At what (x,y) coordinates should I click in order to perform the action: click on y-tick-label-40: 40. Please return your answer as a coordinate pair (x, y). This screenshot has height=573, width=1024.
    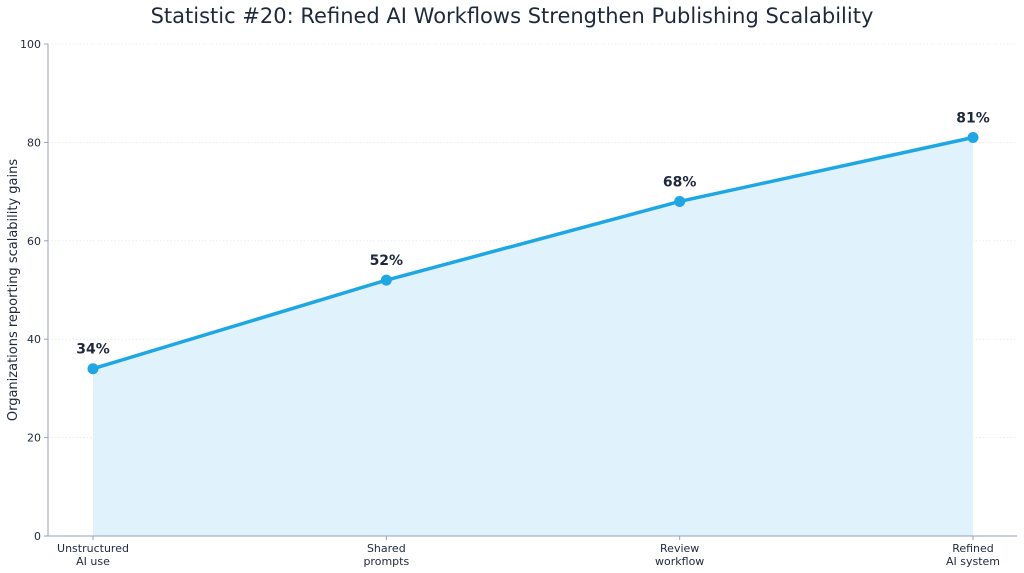
    Looking at the image, I should click on (34, 339).